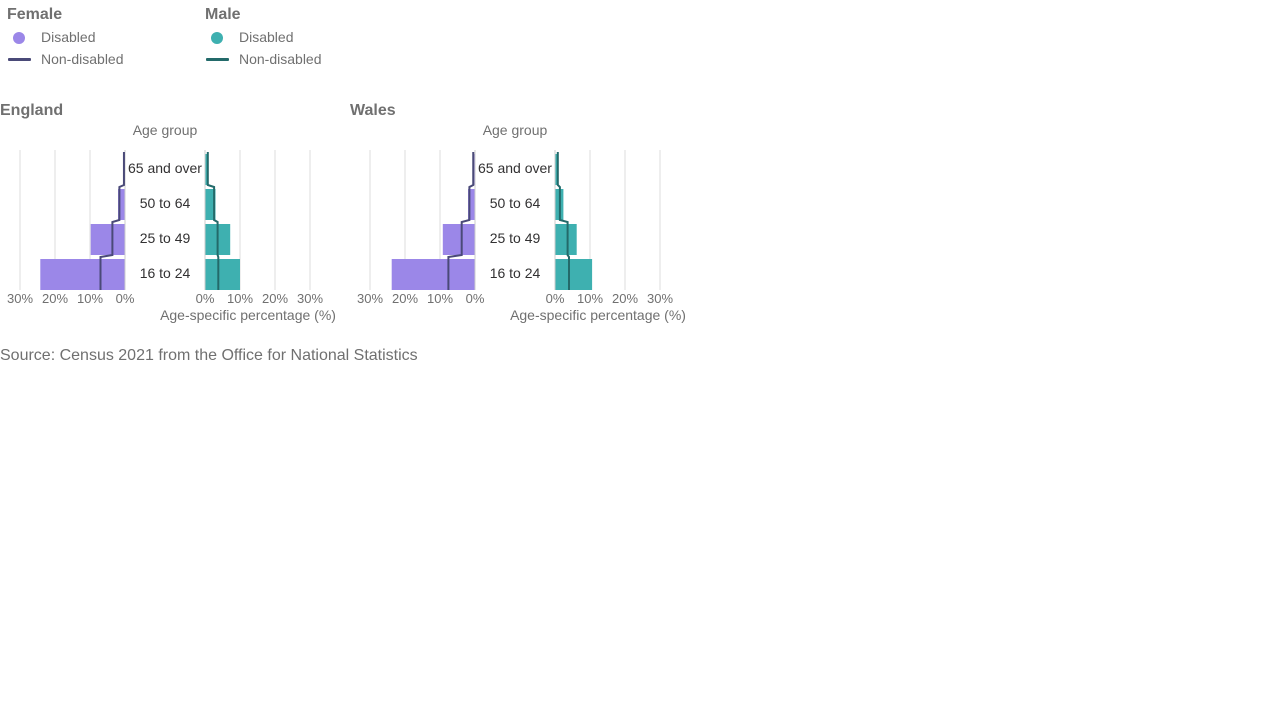 This screenshot has width=1280, height=720. I want to click on legend-item-female-non-disabled: Non-disabled, so click(65, 59).